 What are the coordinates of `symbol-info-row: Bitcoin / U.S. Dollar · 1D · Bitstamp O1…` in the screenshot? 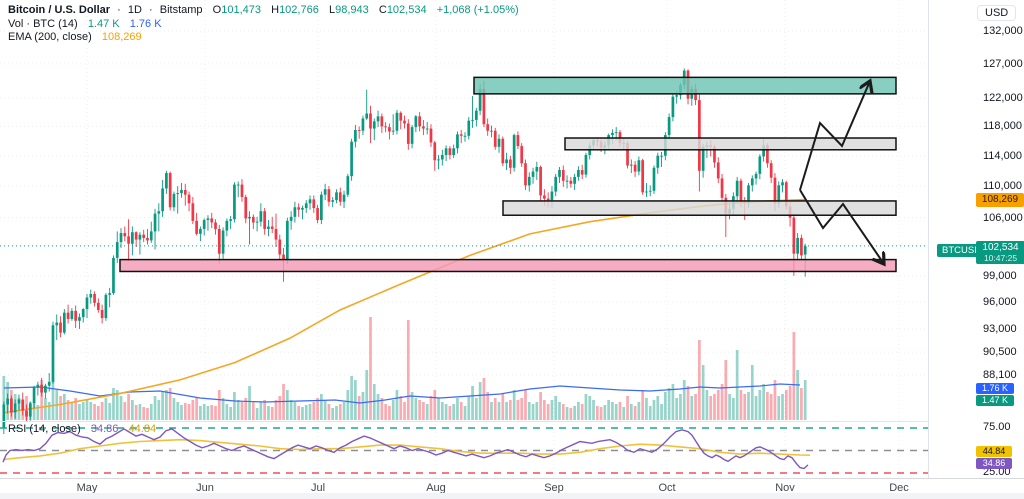 It's located at (263, 11).